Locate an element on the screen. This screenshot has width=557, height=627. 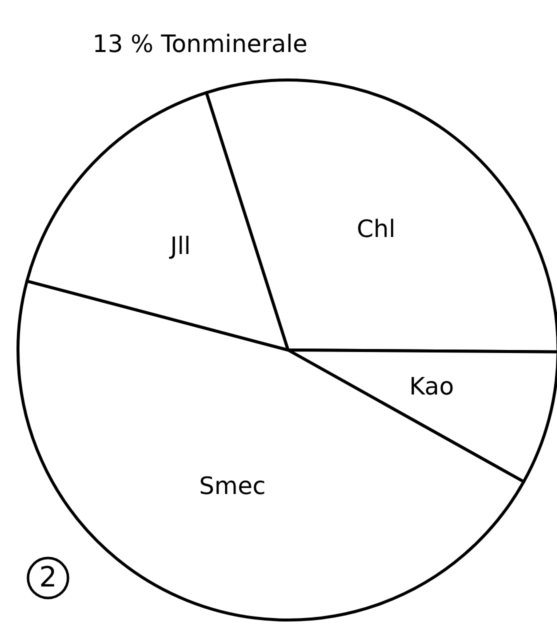
slice-label: Jll is located at coordinates (179, 246).